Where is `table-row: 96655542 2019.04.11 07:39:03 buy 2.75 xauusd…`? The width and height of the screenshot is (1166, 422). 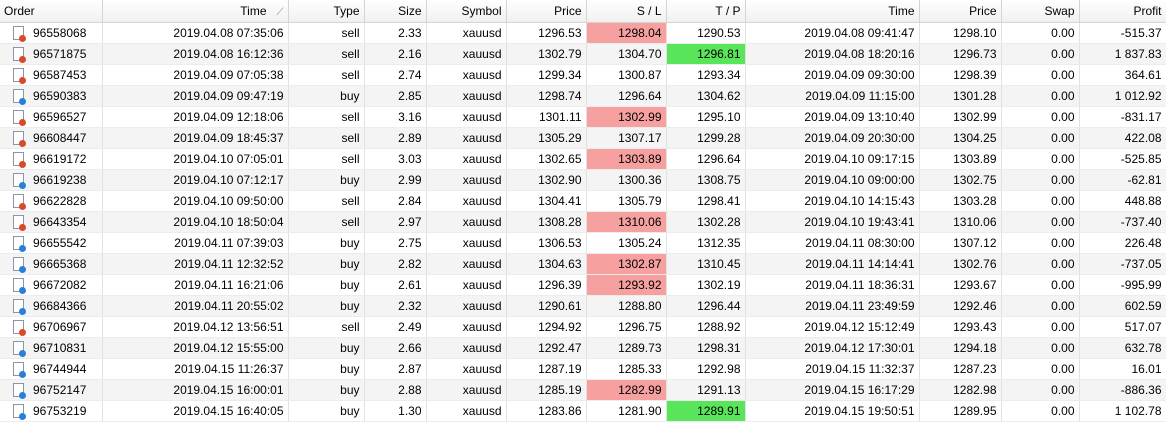 table-row: 96655542 2019.04.11 07:39:03 buy 2.75 xauusd… is located at coordinates (583, 243).